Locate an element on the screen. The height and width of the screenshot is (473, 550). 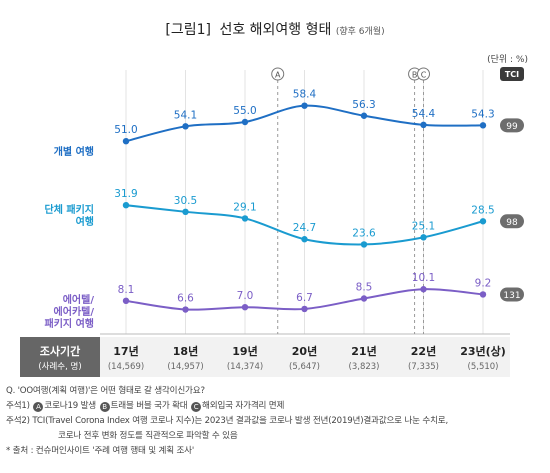
series-2-value-label: 25.1 is located at coordinates (423, 226).